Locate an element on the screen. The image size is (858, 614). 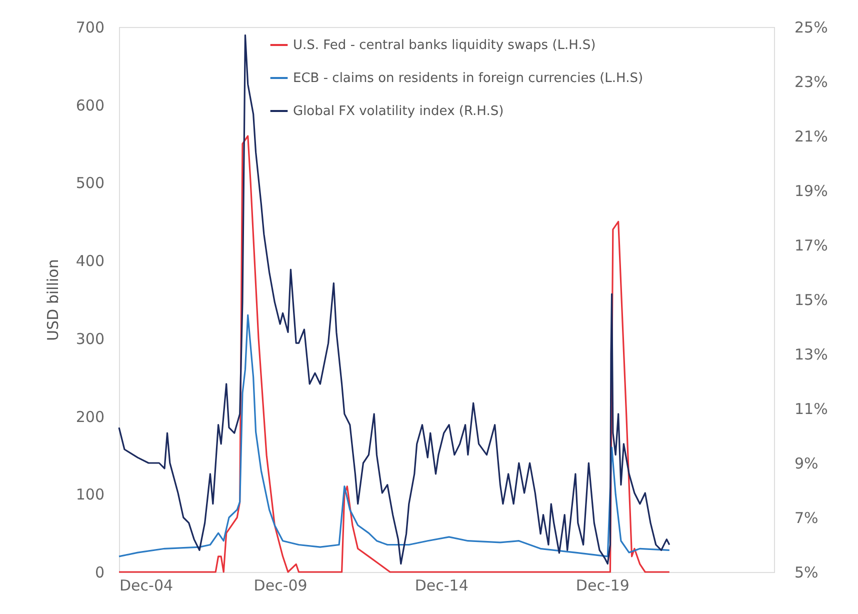
legend-label: U.S. Fed - central banks liquidity swaps (L.H.S) is located at coordinates (444, 45).